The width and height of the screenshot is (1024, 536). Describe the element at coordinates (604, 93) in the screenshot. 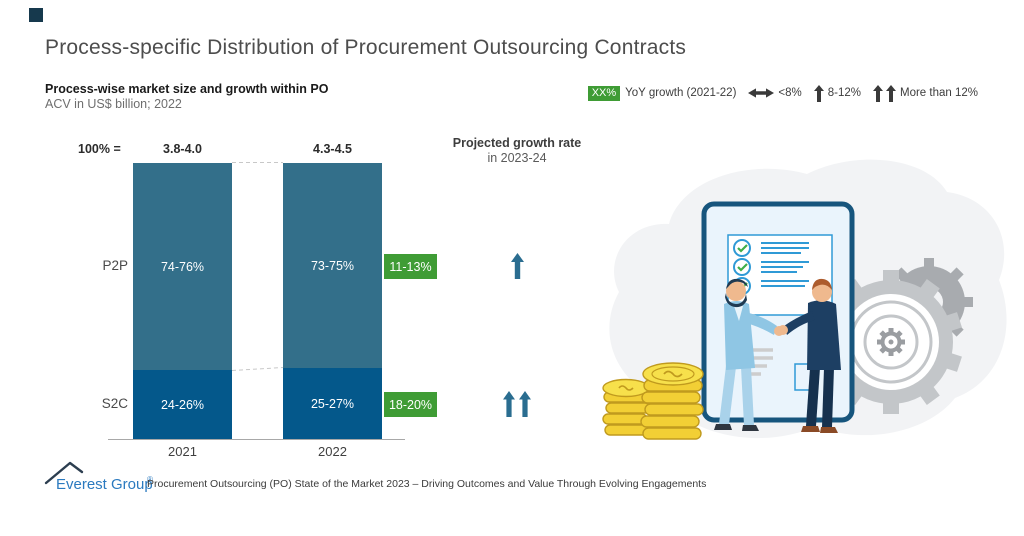

I see `yoy-growth-badge-sample: XX%` at that location.